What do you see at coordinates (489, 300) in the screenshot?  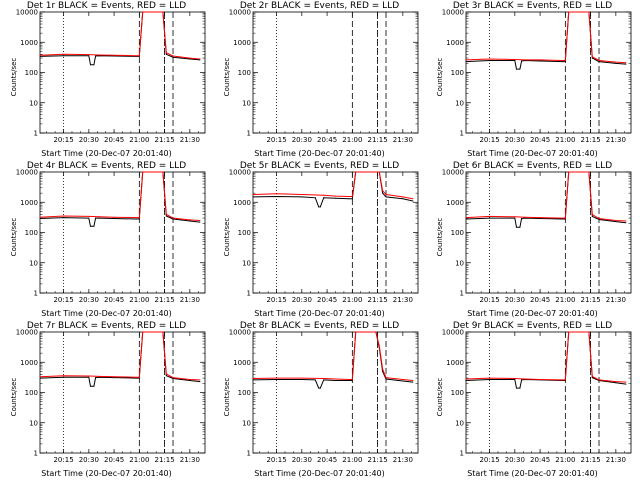 I see `x-tick-label: 20:15` at bounding box center [489, 300].